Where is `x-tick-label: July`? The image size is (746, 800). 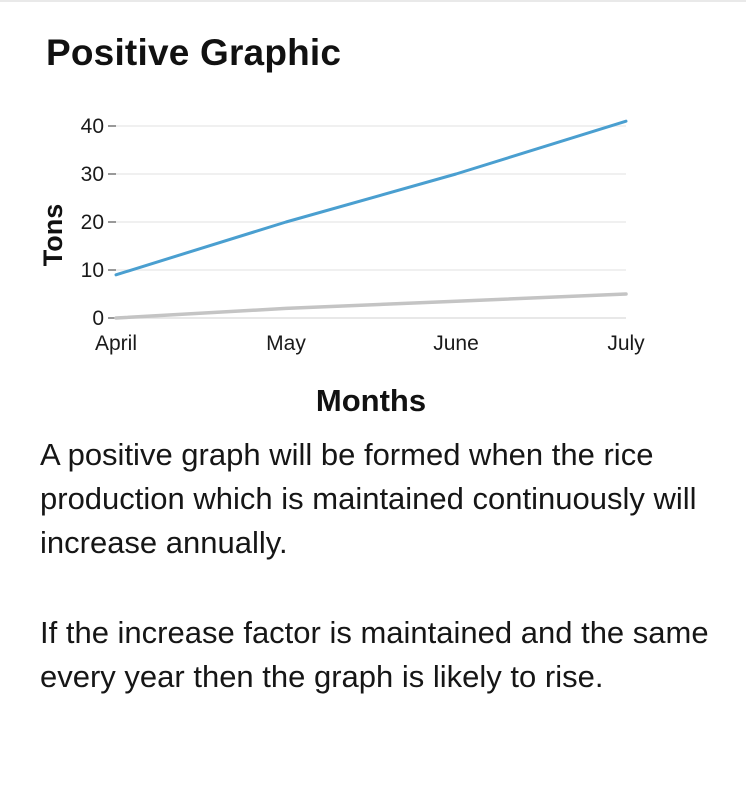
x-tick-label: July is located at coordinates (626, 343).